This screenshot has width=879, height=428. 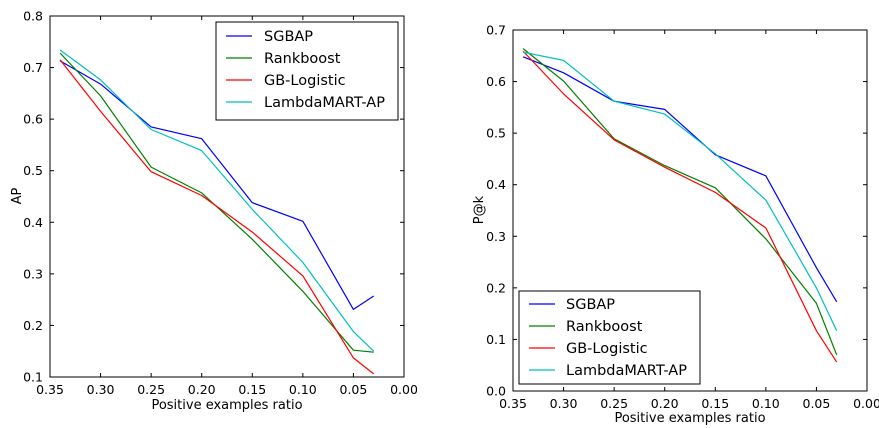 What do you see at coordinates (33, 325) in the screenshot?
I see `chart-ap-ytick-label: 0.2` at bounding box center [33, 325].